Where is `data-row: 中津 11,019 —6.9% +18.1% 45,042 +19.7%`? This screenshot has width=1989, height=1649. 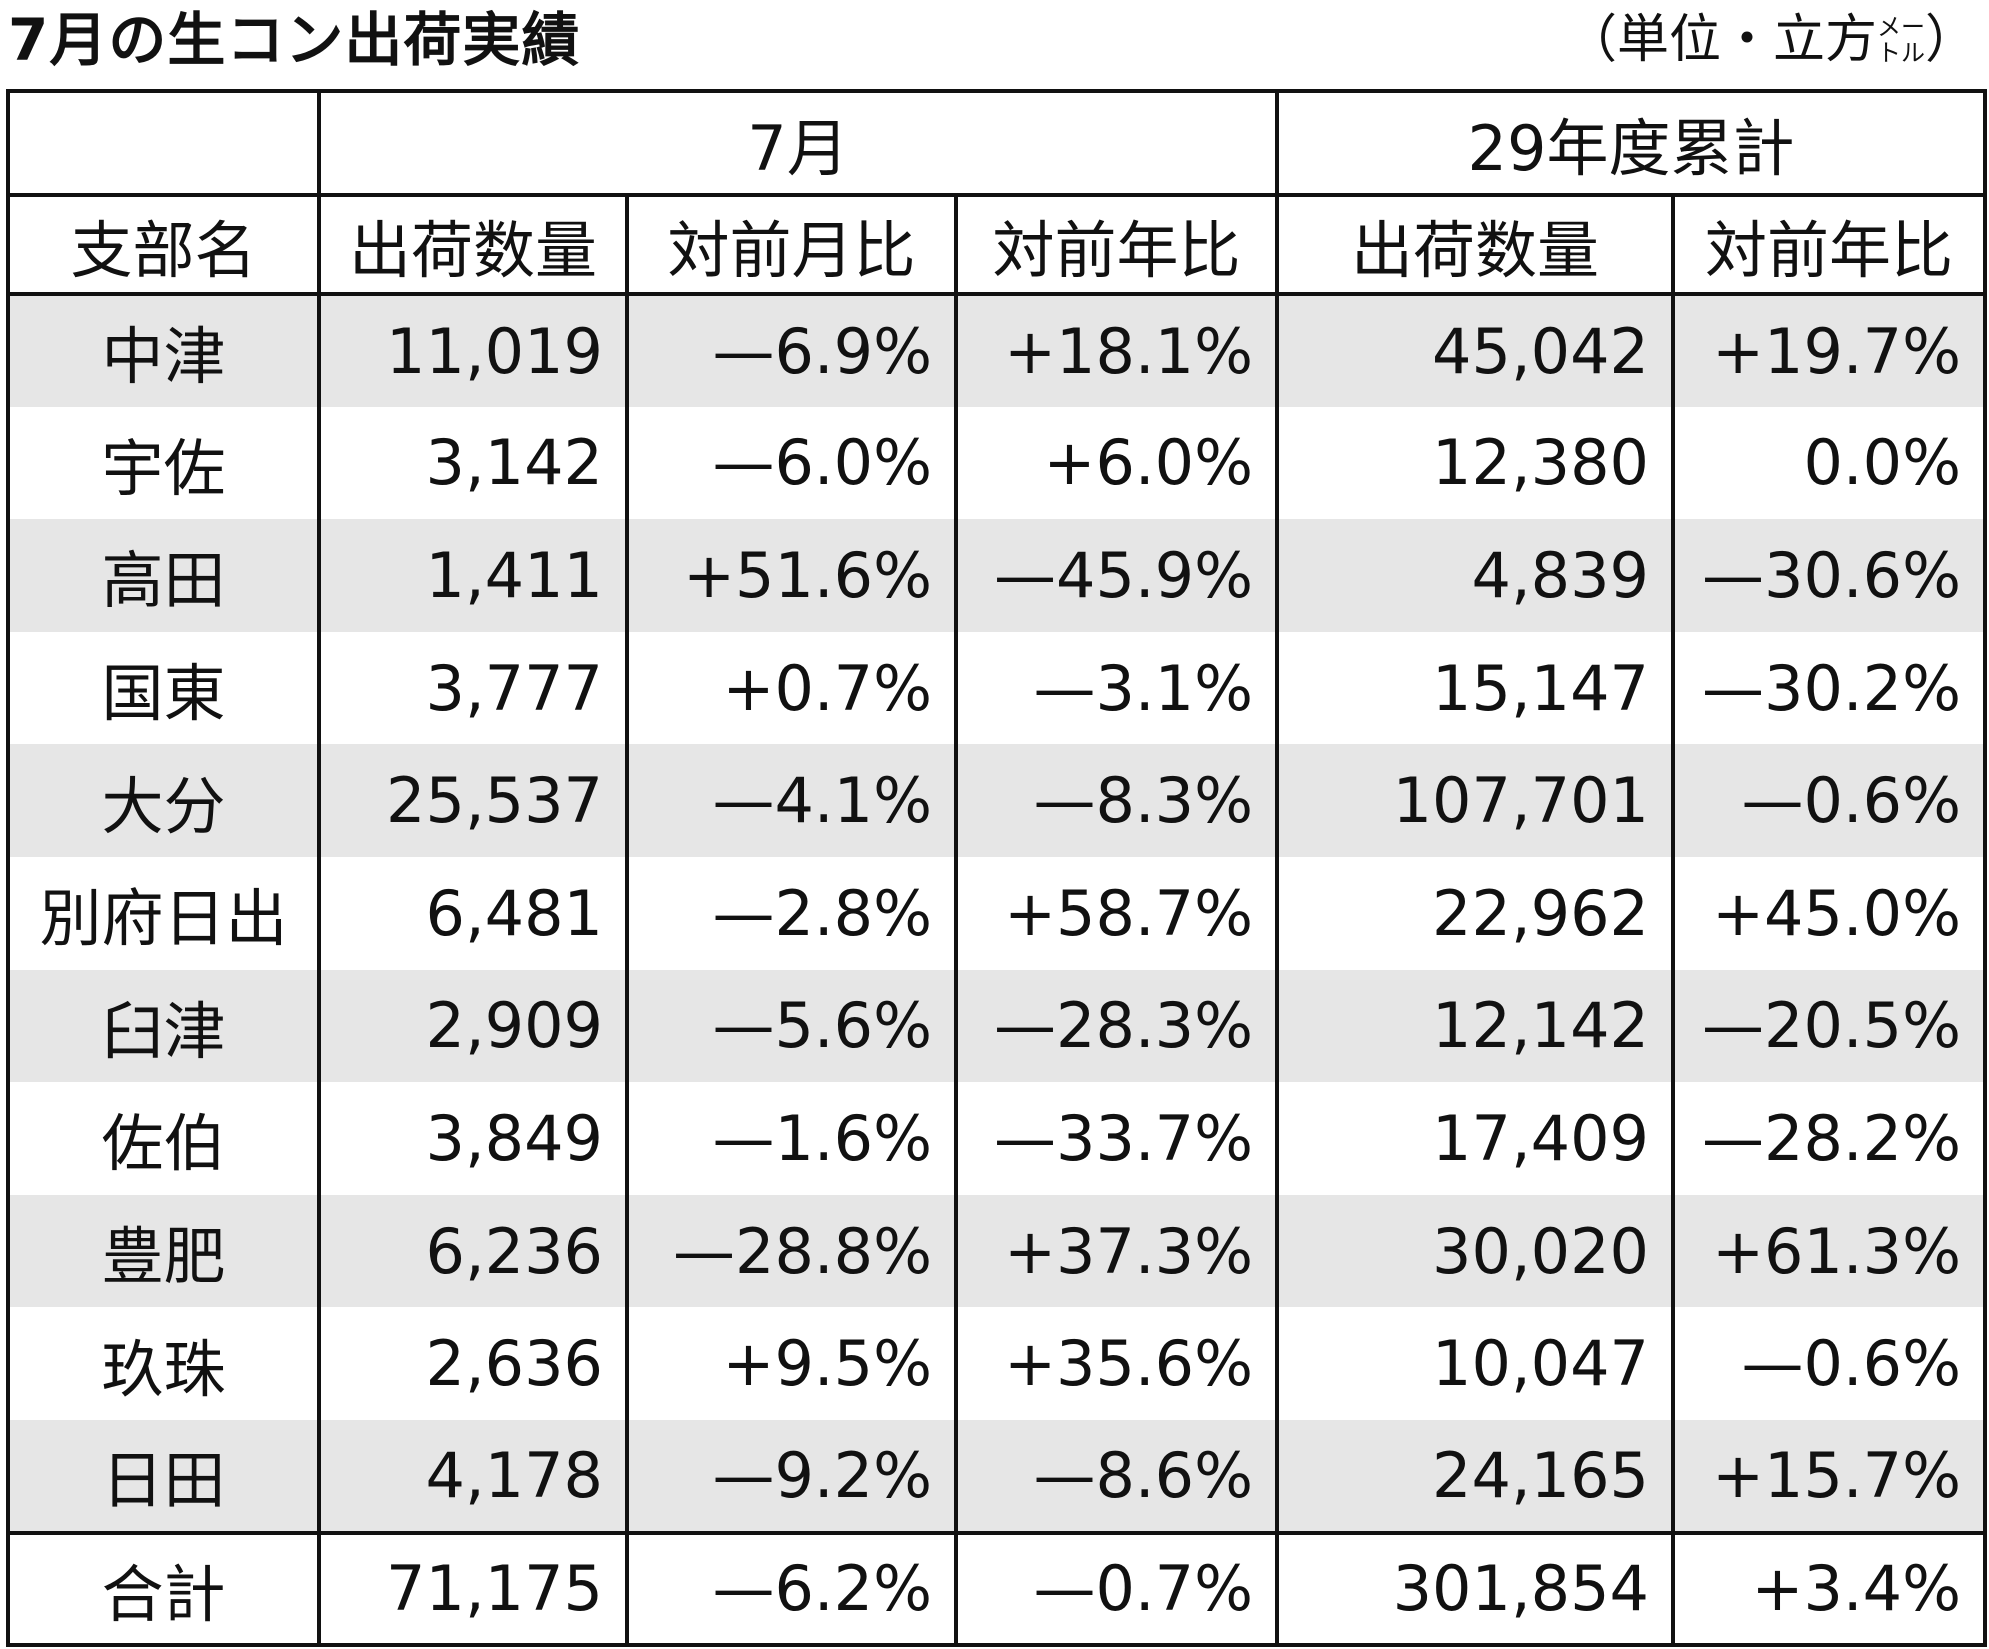 data-row: 中津 11,019 —6.9% +18.1% 45,042 +19.7% is located at coordinates (996, 350).